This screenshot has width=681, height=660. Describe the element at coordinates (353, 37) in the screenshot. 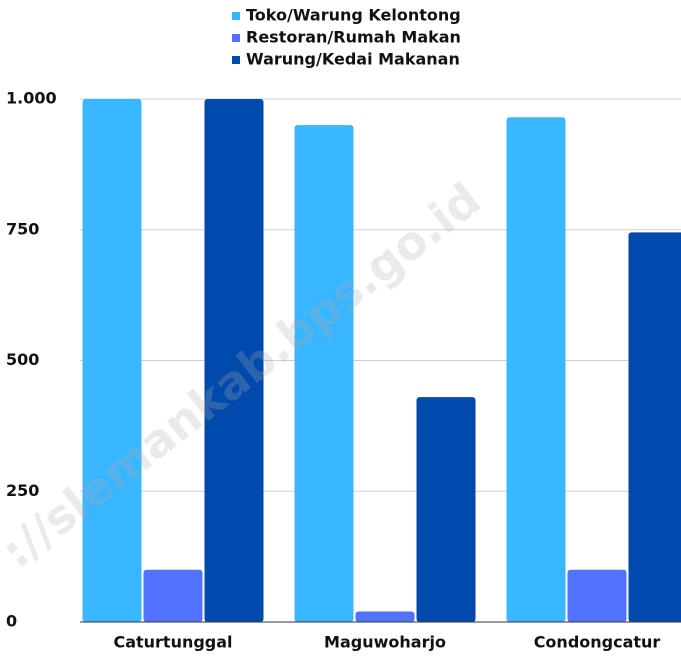

I see `legend-label: Restoran/Rumah Makan` at that location.